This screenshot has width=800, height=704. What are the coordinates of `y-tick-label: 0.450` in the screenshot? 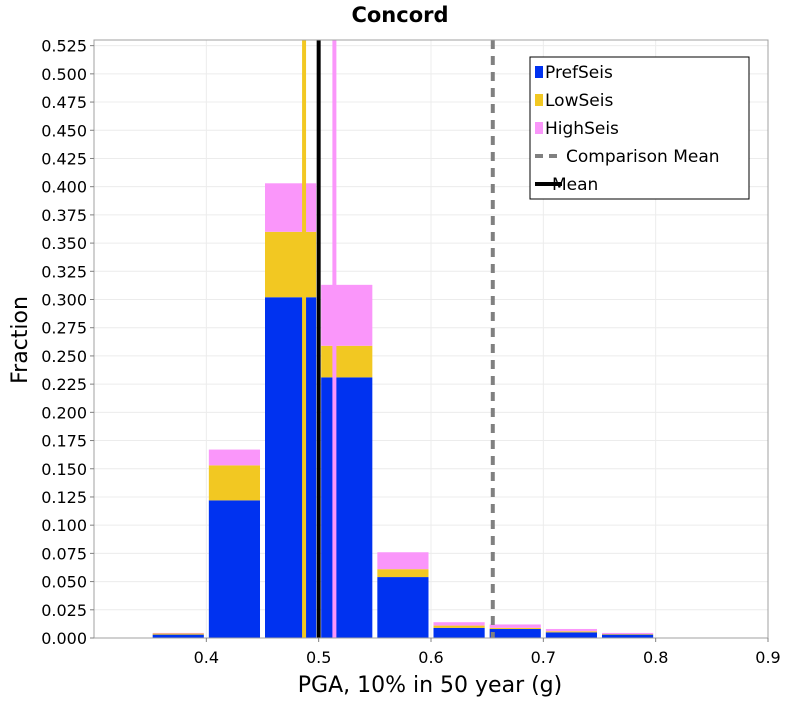 It's located at (64, 130).